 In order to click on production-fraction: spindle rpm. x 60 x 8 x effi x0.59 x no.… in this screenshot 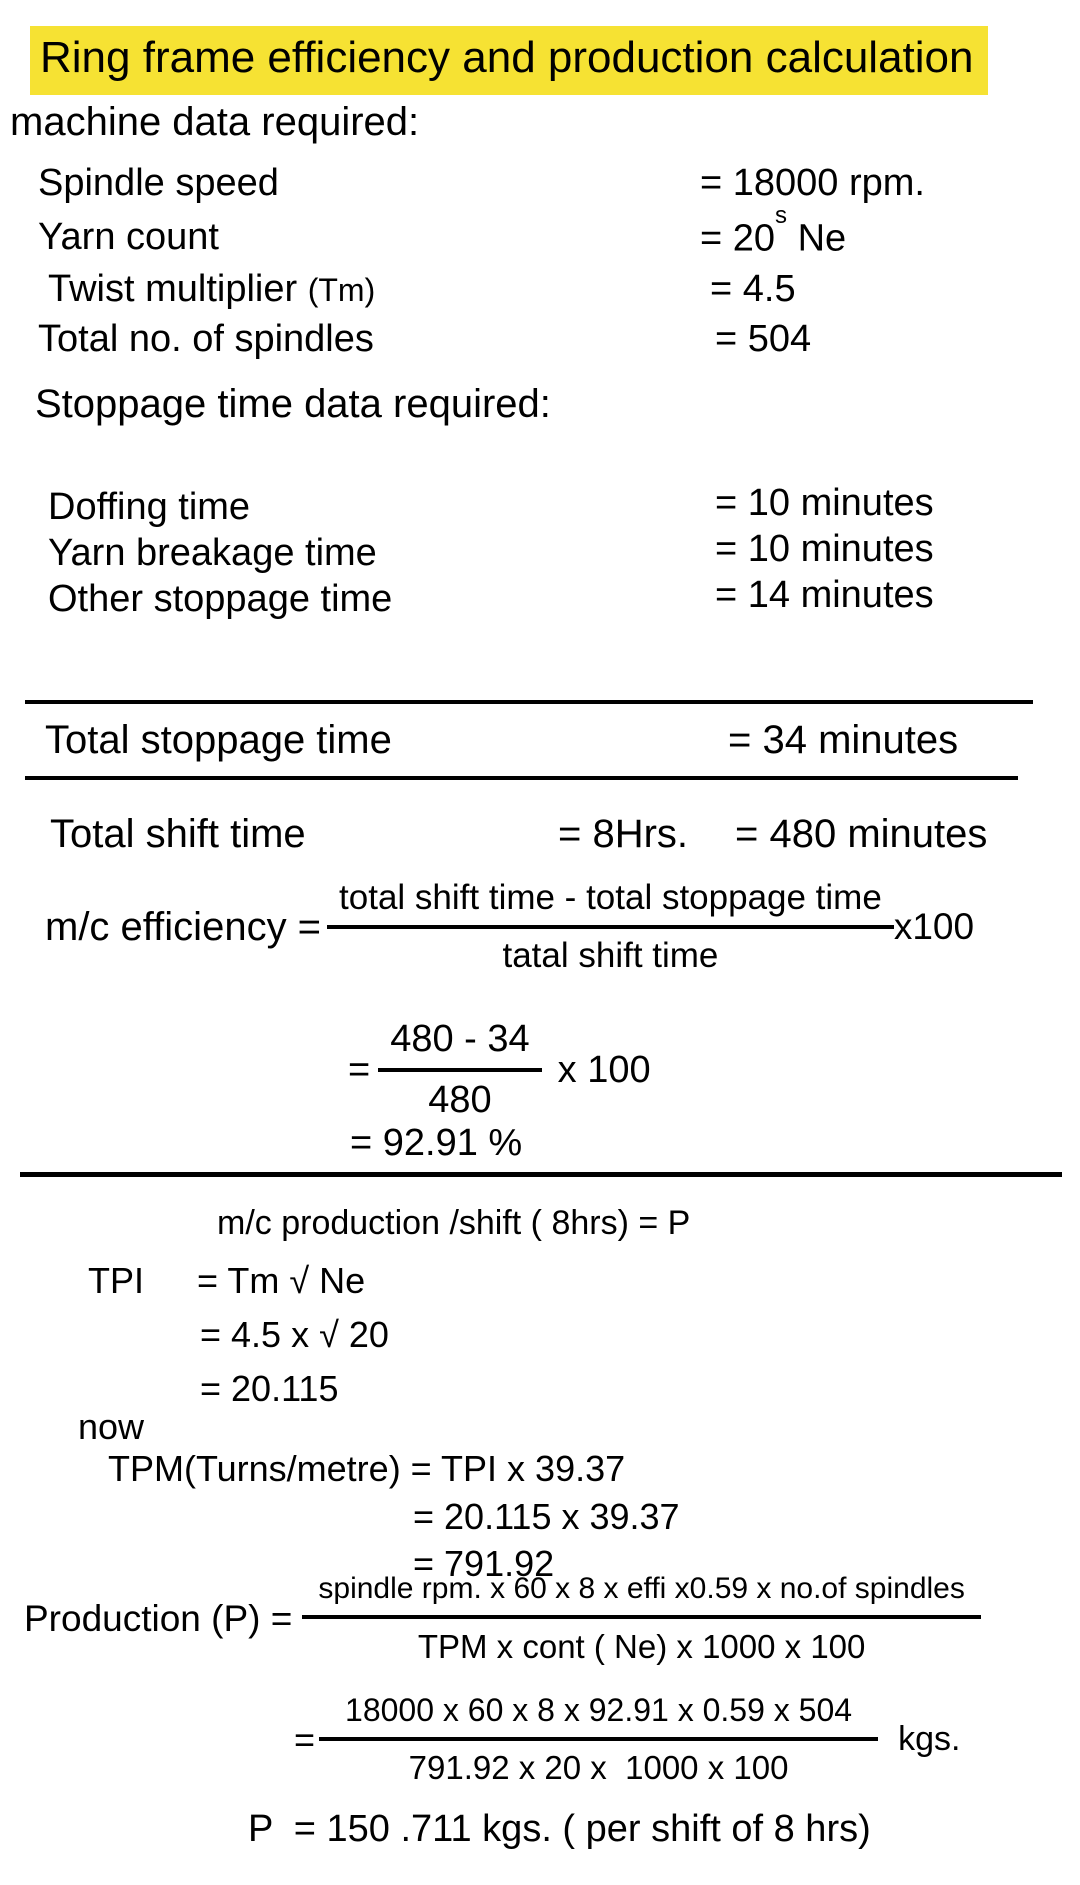, I will do `click(641, 1619)`.